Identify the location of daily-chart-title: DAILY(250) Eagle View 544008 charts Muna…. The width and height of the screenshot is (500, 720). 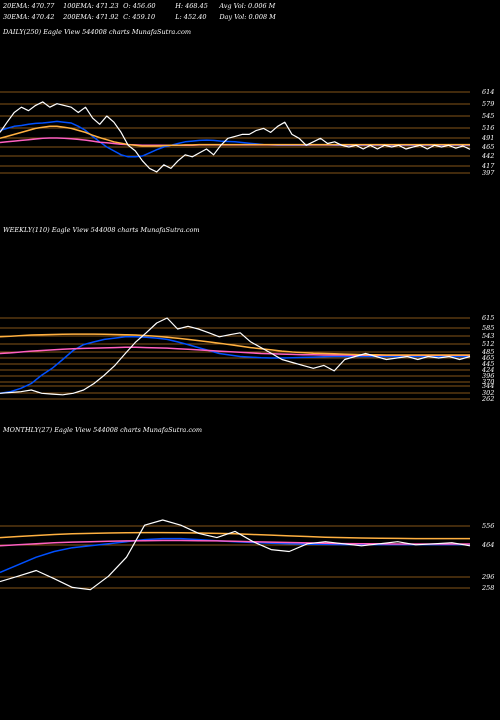
(97, 32).